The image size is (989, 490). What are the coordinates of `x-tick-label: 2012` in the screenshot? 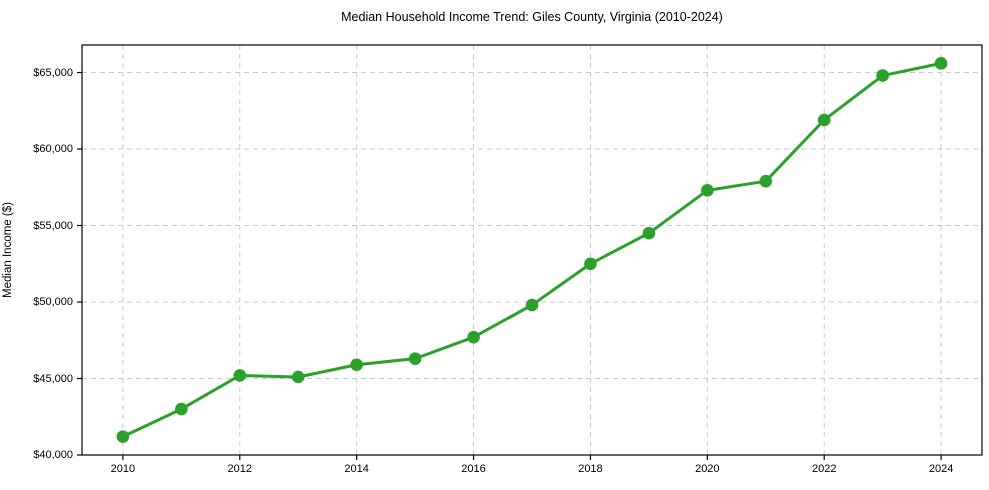 It's located at (240, 469).